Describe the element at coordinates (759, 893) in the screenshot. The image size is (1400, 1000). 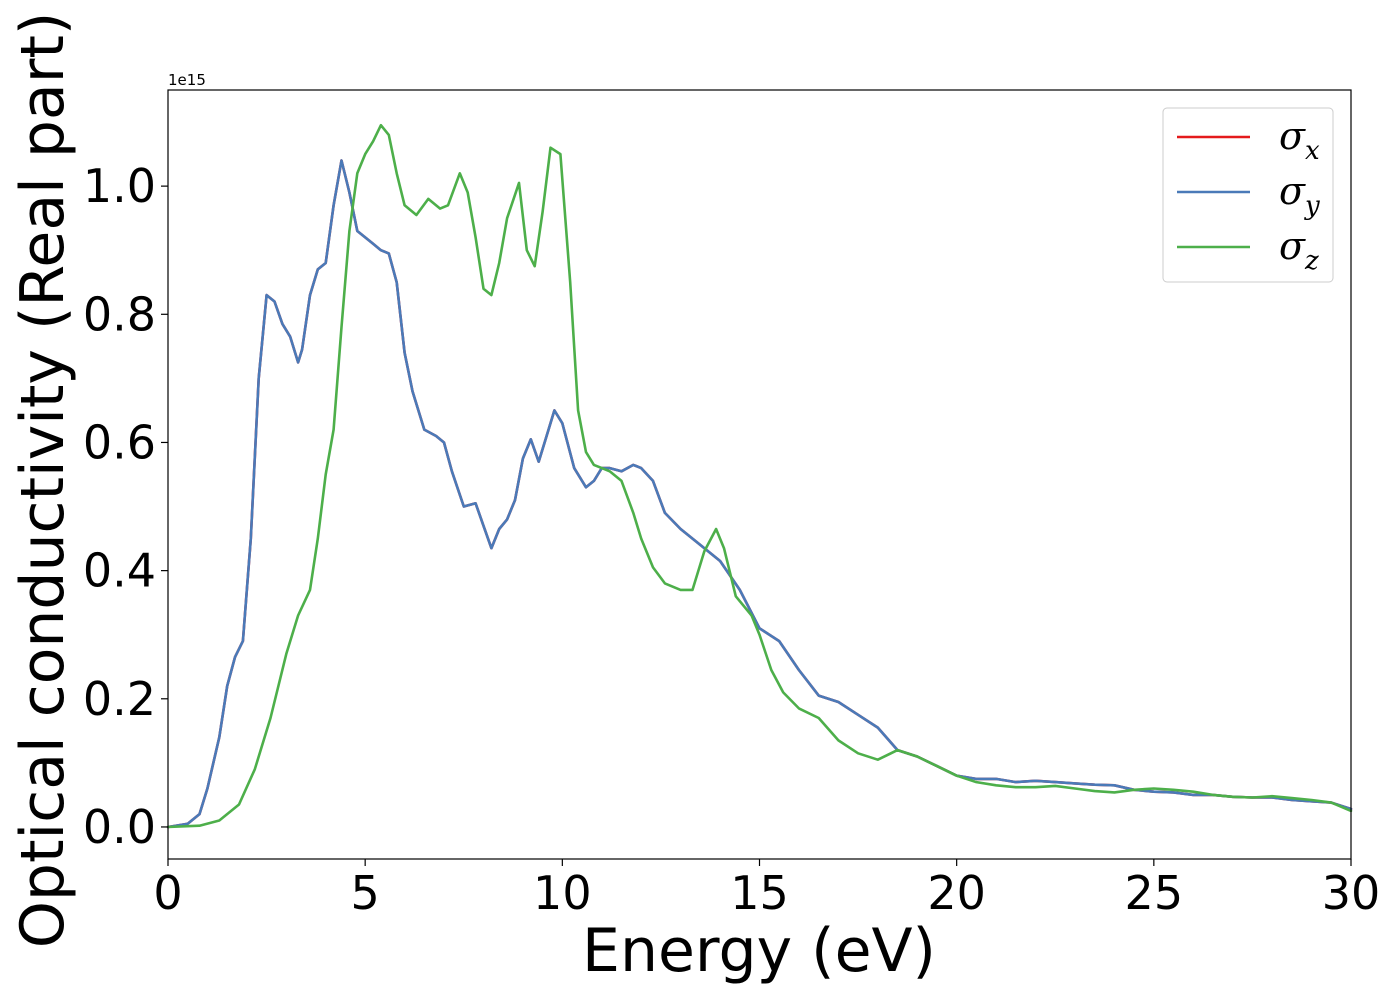
I see `x-tick-label: 15` at that location.